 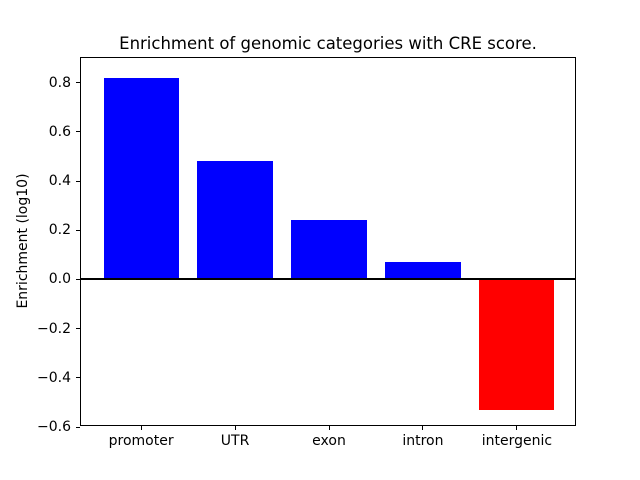 What do you see at coordinates (54, 377) in the screenshot?
I see `y-tick-label-−0.4: −0.4` at bounding box center [54, 377].